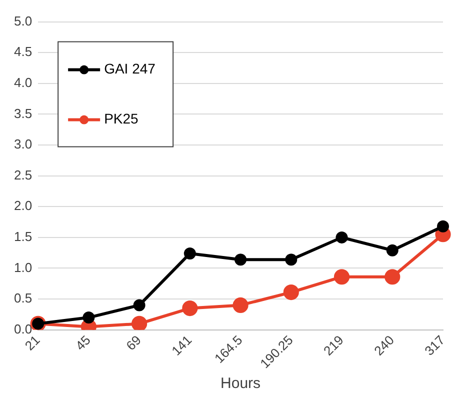 The image size is (469, 401). I want to click on x-tick-label: 240, so click(384, 345).